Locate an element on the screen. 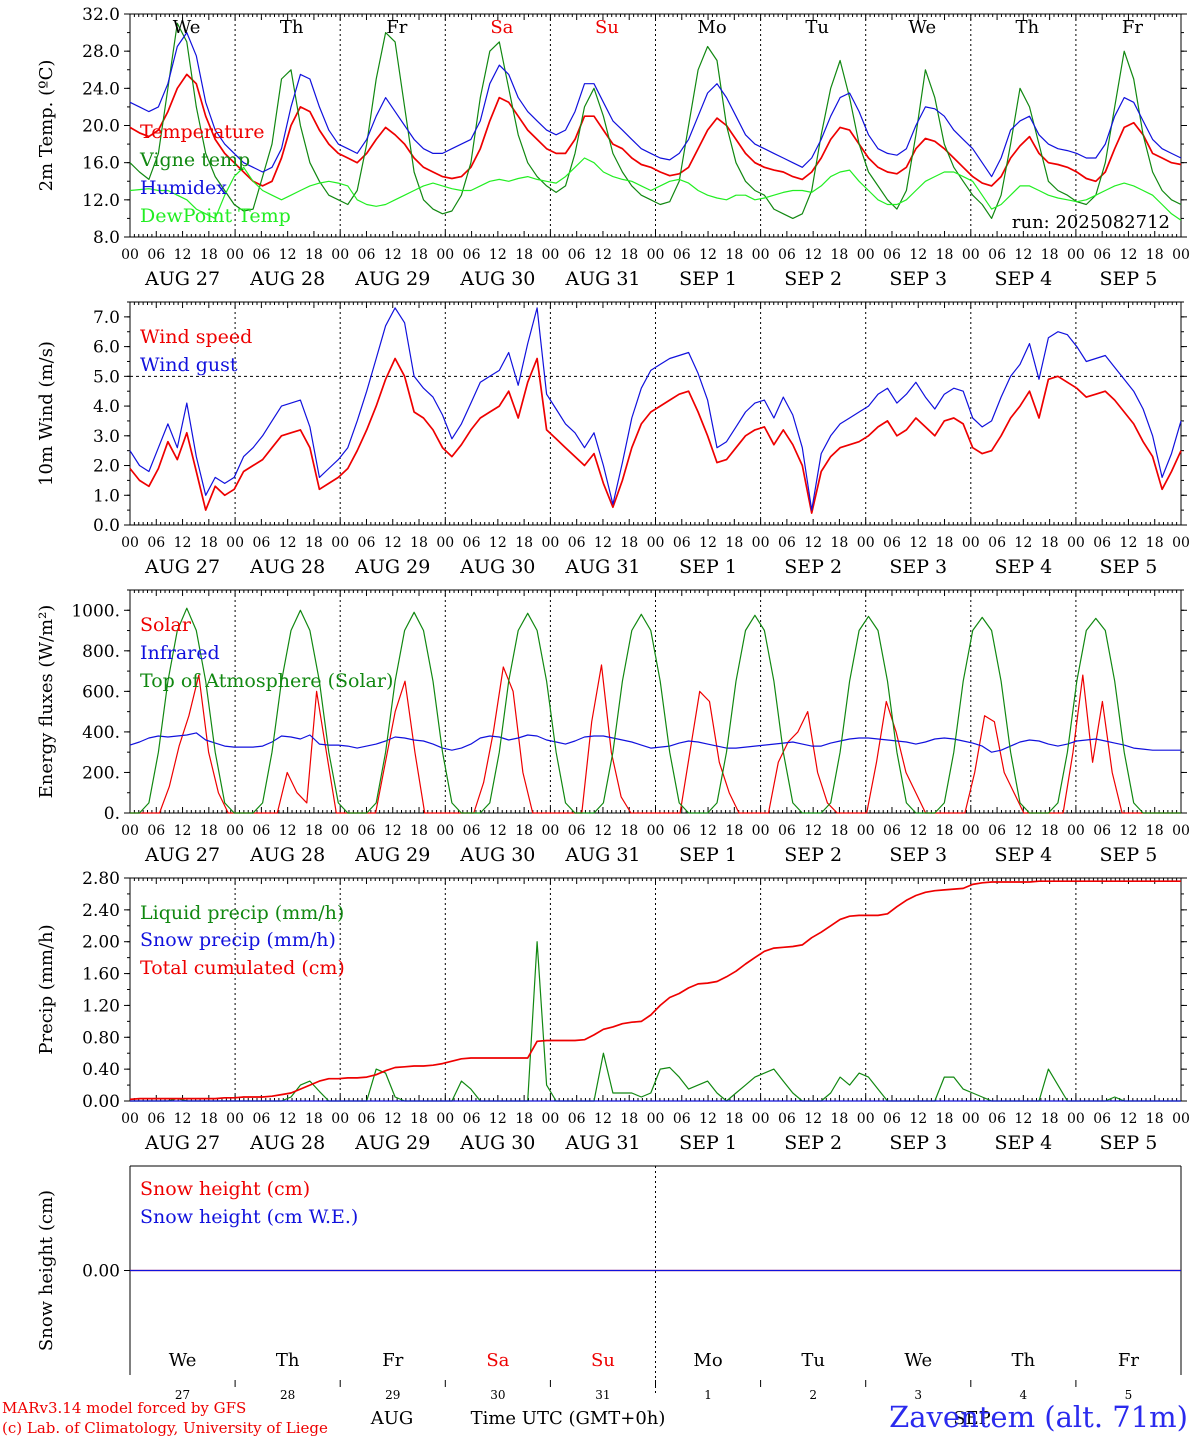 The height and width of the screenshot is (1444, 1194). legend-temperature: Temperature is located at coordinates (202, 132).